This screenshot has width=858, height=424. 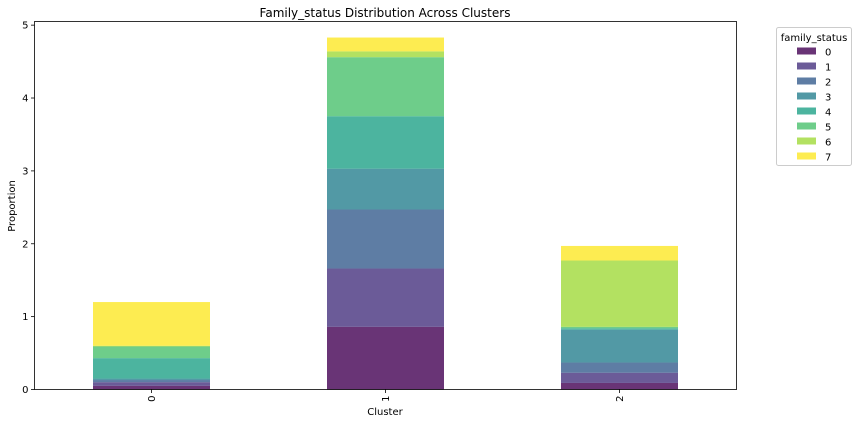 I want to click on legend: family_status 0 1 2 3 4 5 6 7, so click(x=814, y=96).